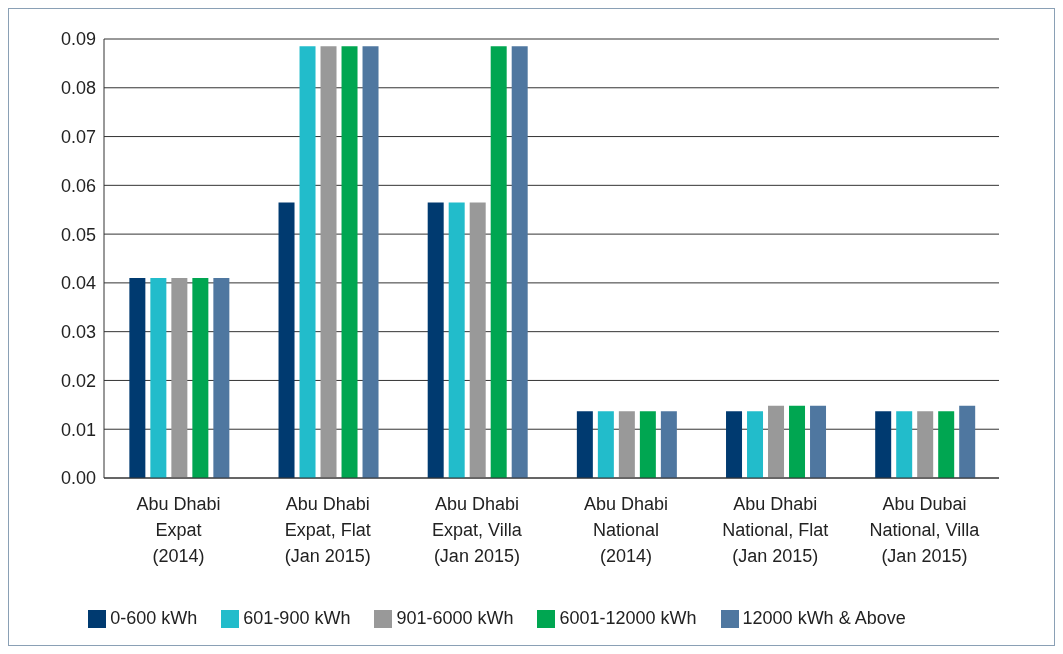 The width and height of the screenshot is (1063, 654). Describe the element at coordinates (626, 530) in the screenshot. I see `x-tick-label: Abu Dhabi National (2014)` at that location.